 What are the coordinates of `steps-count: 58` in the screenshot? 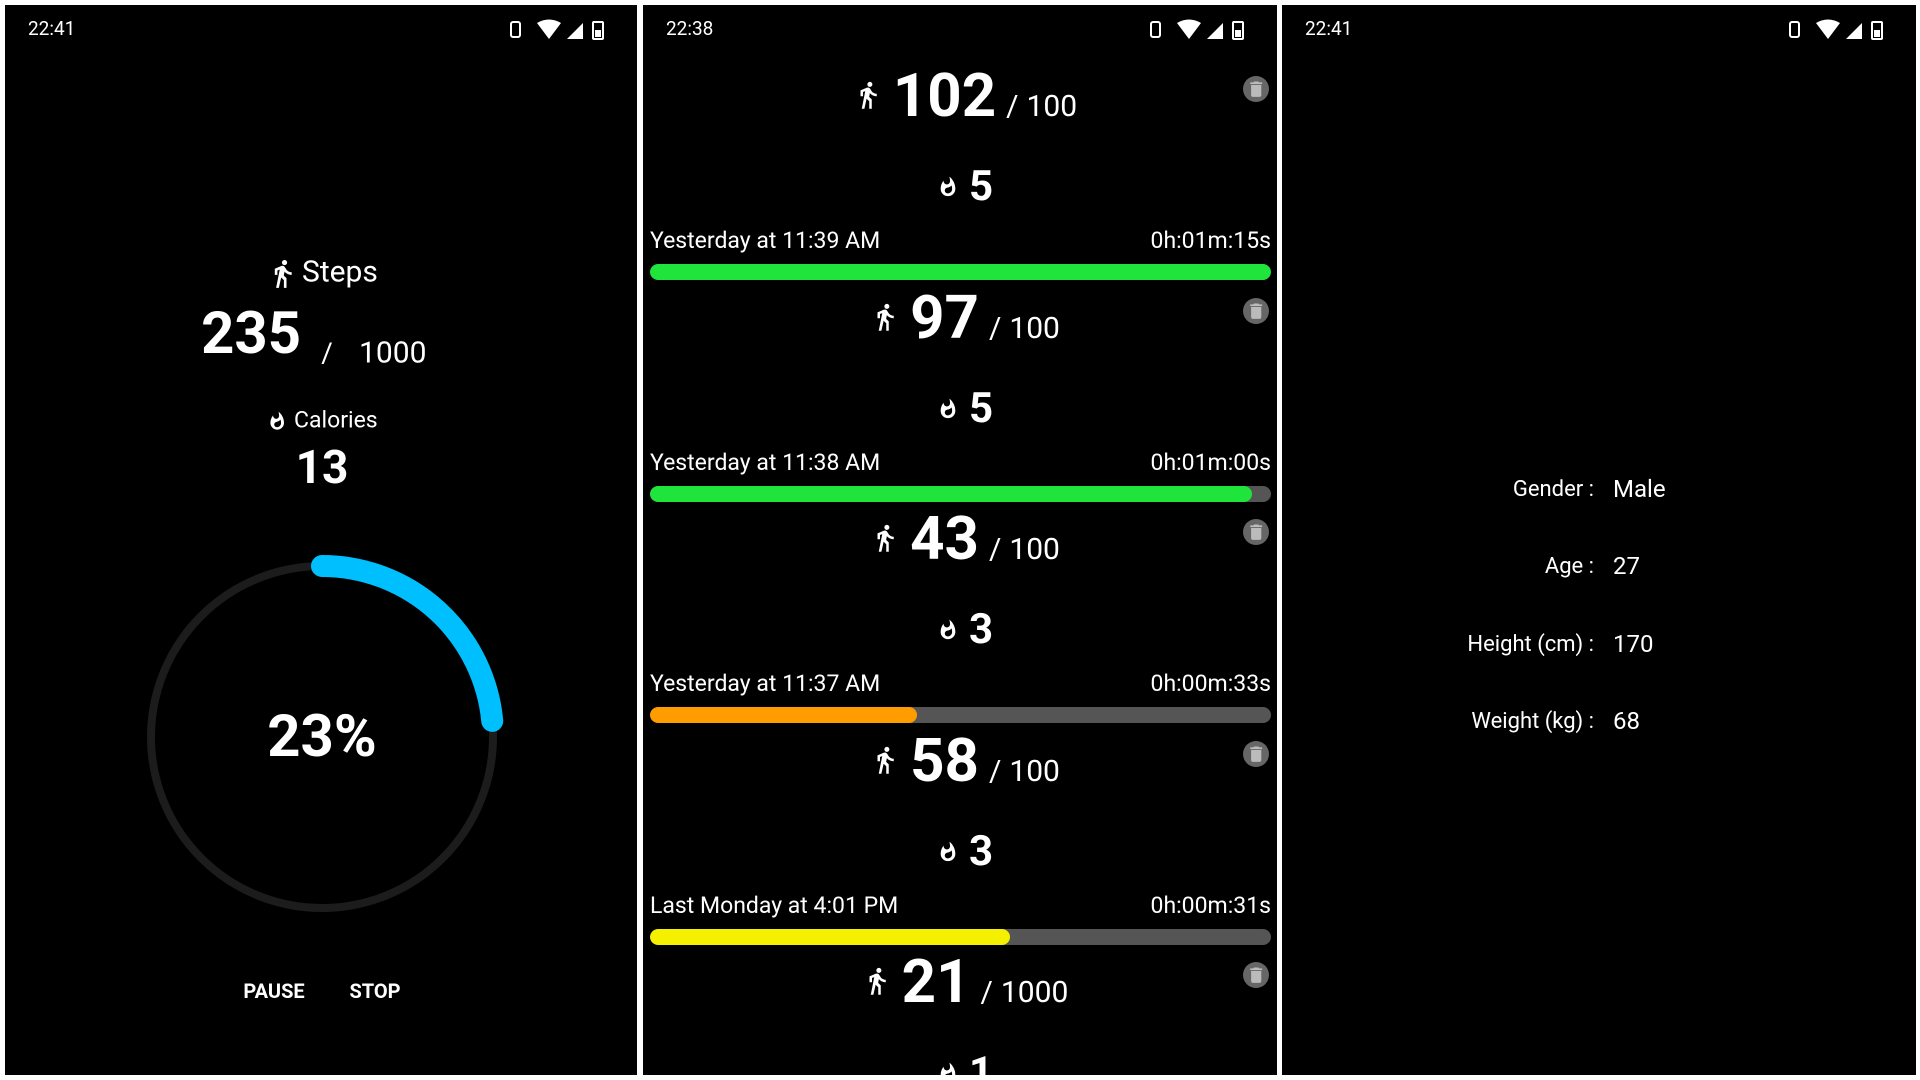 It's located at (944, 760).